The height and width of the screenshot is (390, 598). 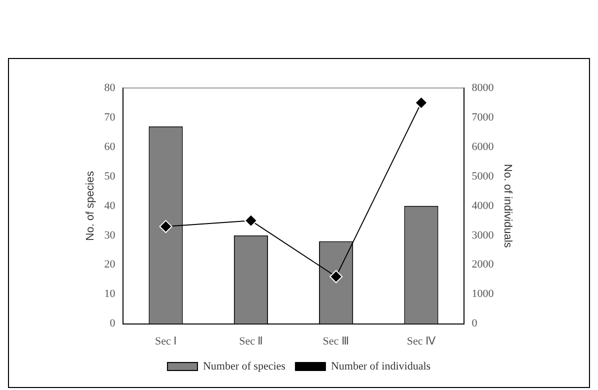 What do you see at coordinates (483, 294) in the screenshot?
I see `y2-tick-label: 1000` at bounding box center [483, 294].